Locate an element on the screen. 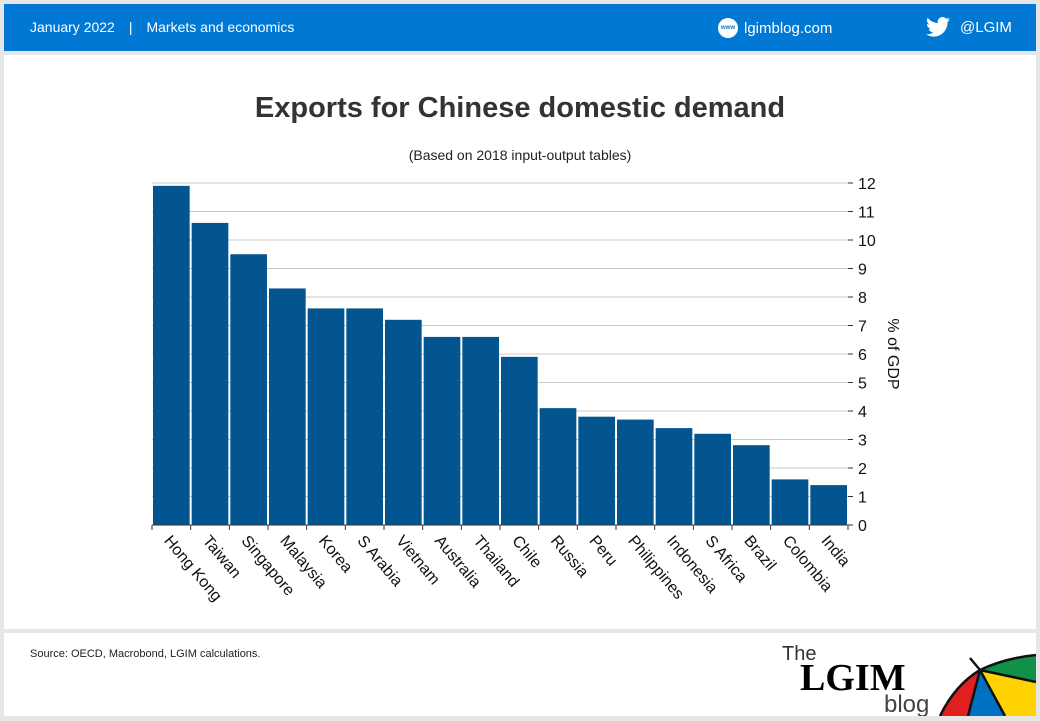  twitter-handle: @LGIM is located at coordinates (986, 27).